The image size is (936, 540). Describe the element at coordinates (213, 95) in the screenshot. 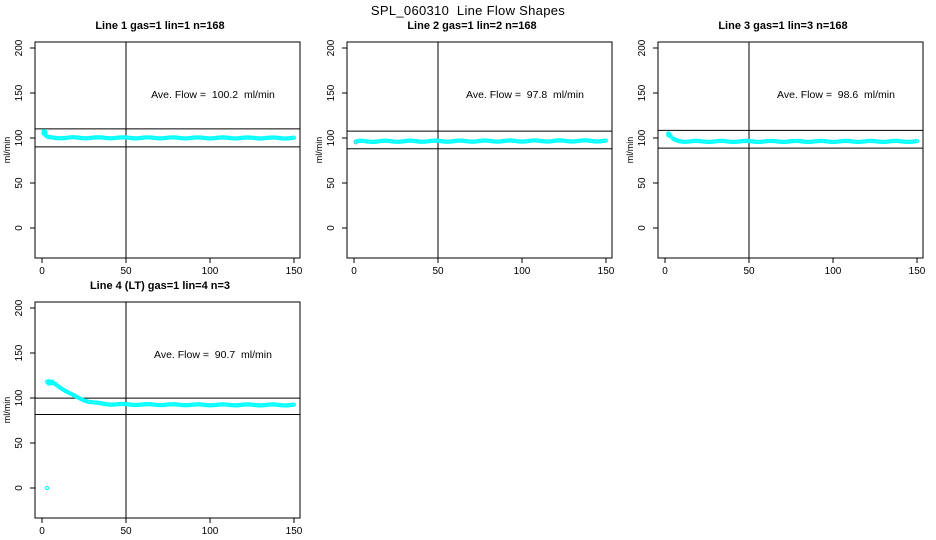

I see `ave-flow-annotation: Ave. Flow = 100.2 ml/min` at that location.